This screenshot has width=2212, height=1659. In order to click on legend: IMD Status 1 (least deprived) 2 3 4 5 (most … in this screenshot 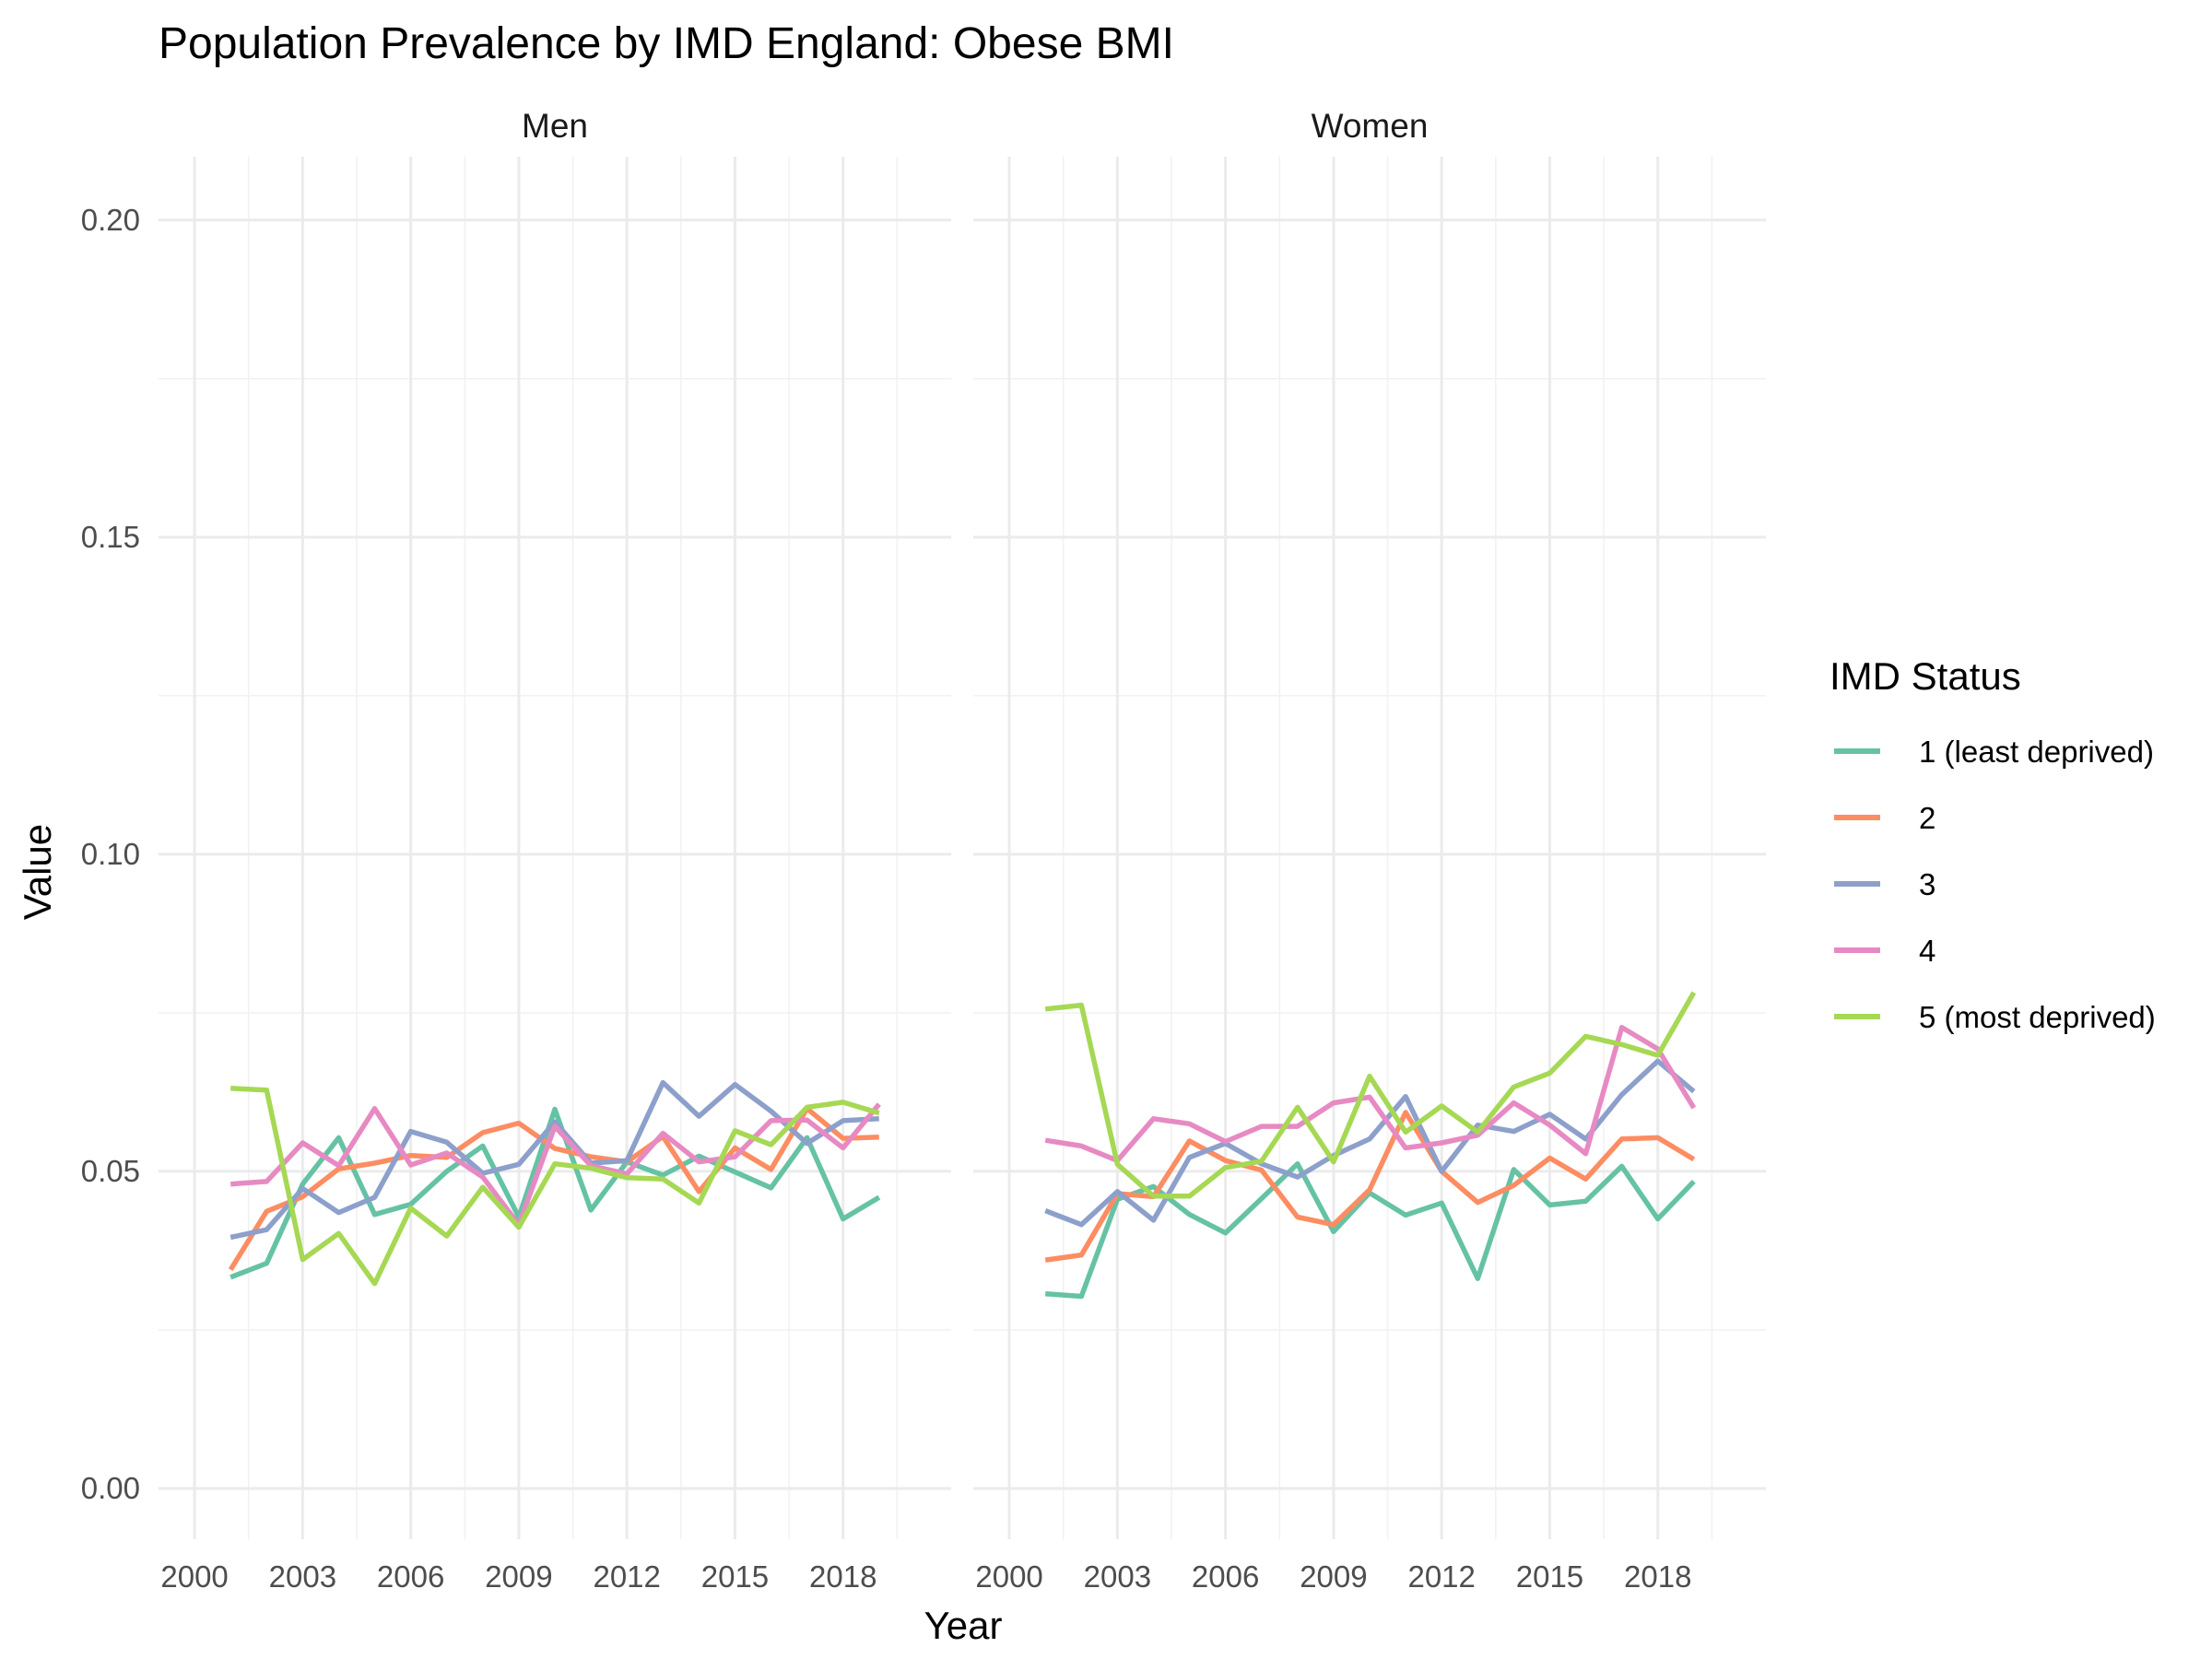, I will do `click(1993, 844)`.